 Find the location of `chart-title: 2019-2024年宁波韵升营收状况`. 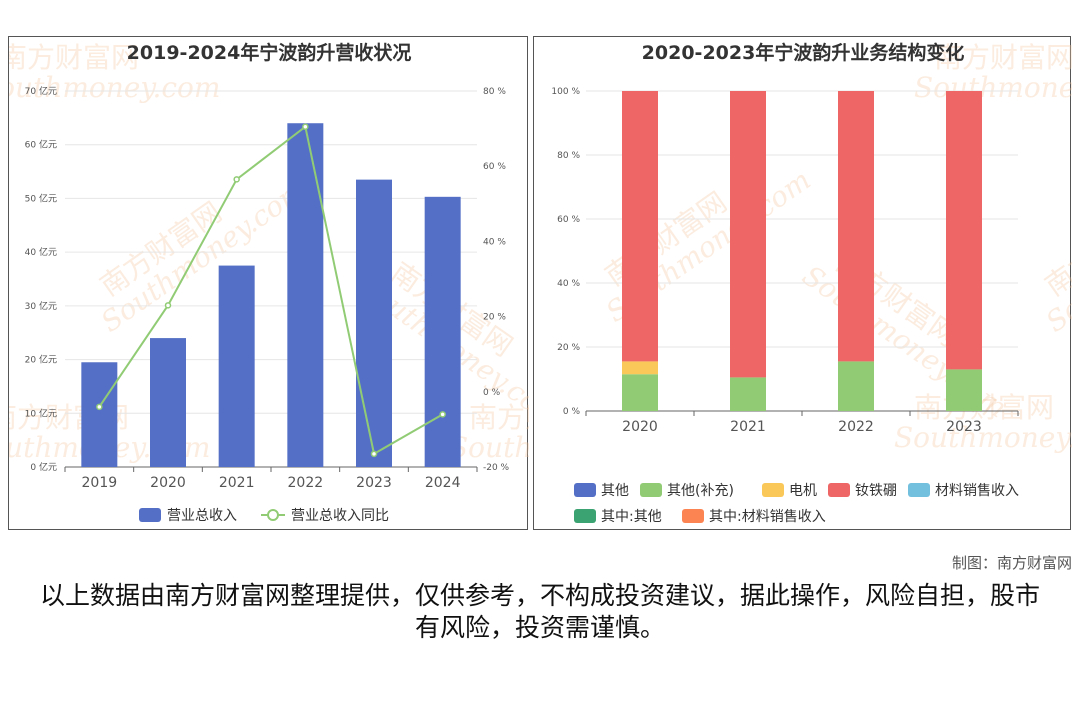

chart-title: 2019-2024年宁波韵升营收状况 is located at coordinates (269, 52).